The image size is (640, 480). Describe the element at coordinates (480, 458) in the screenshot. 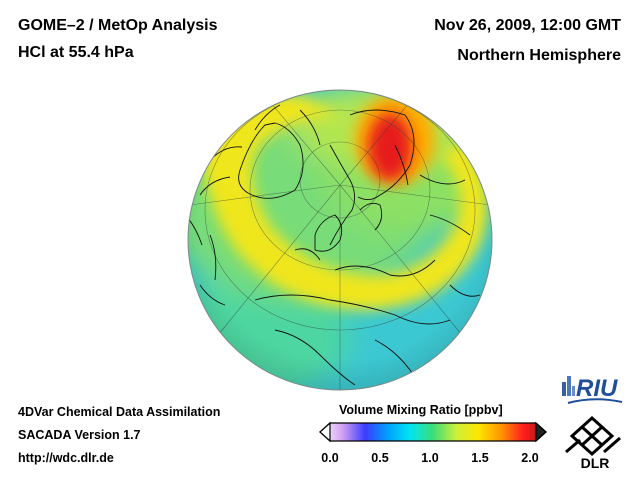

I see `colorbar-tick-3: 1.5` at that location.